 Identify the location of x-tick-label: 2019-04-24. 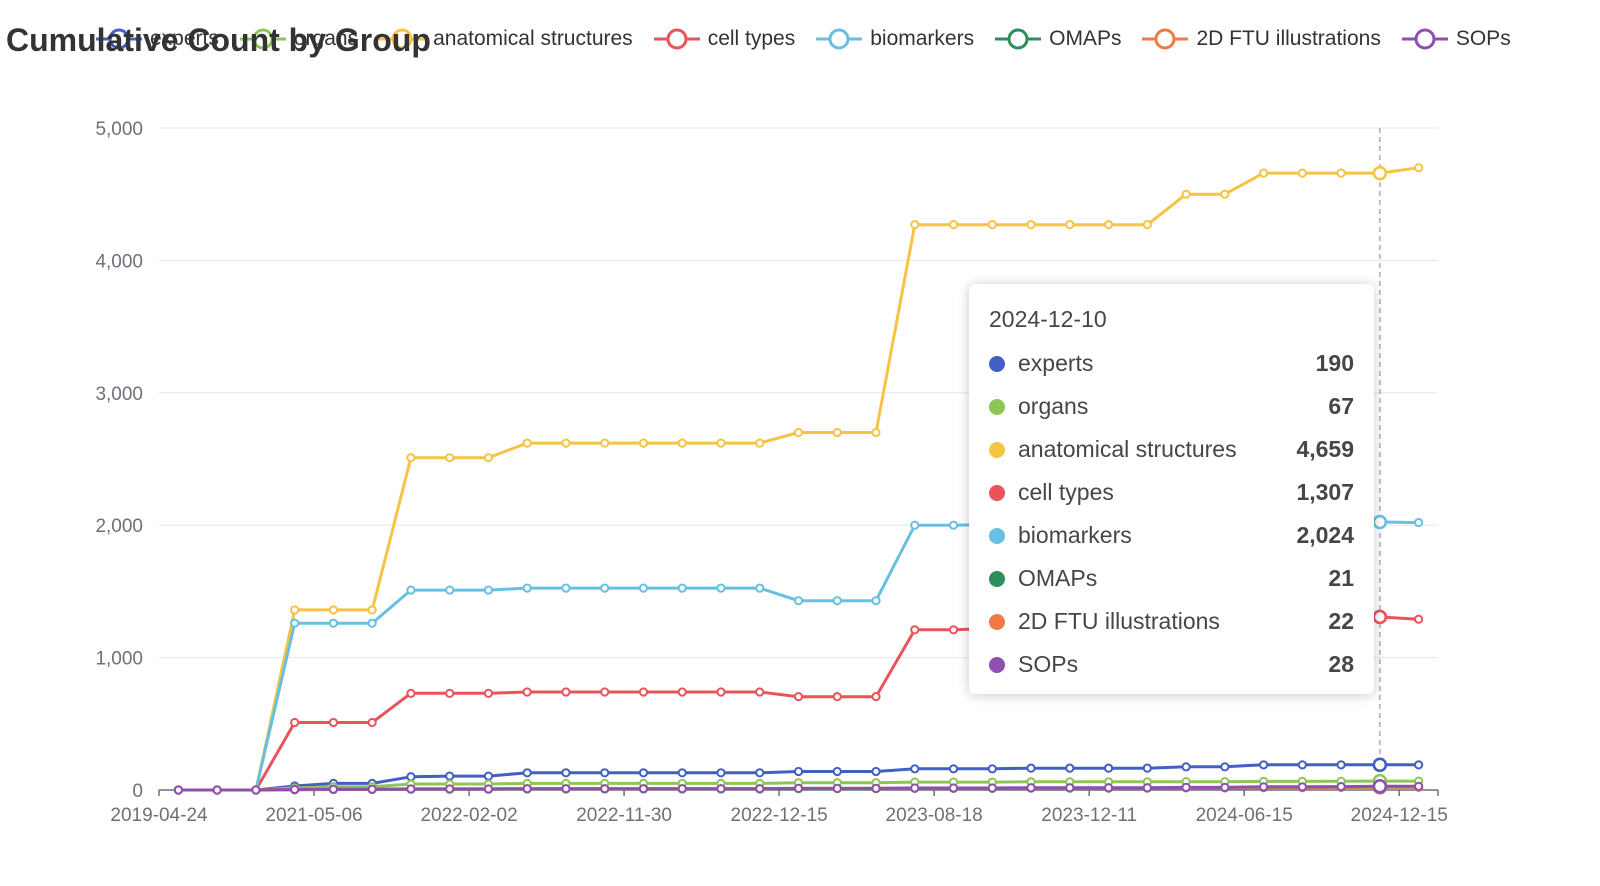
(159, 815).